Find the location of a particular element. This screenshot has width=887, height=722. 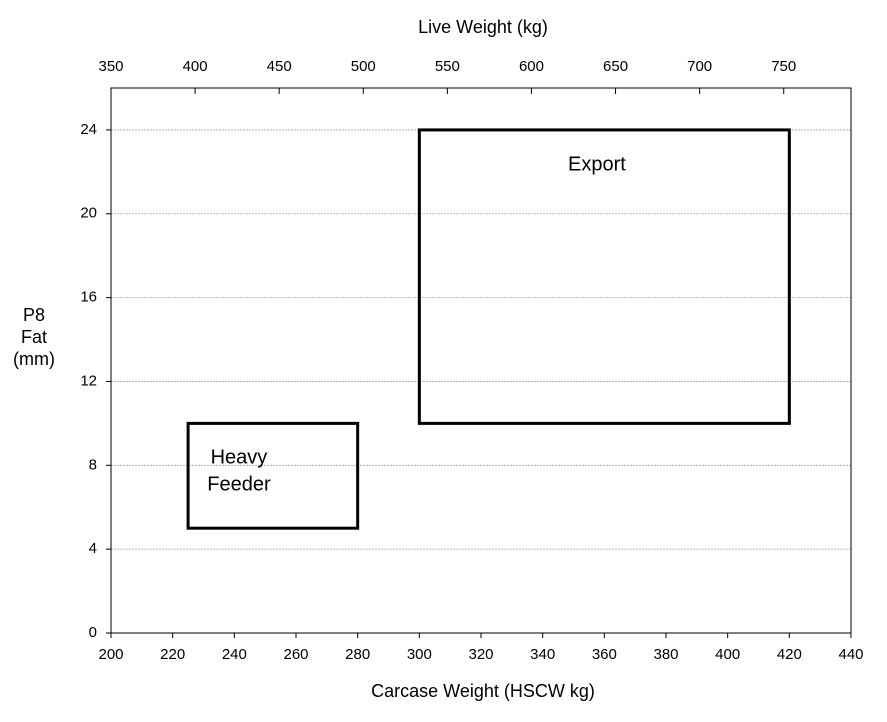

x2-tick-label: 350 is located at coordinates (110, 66).